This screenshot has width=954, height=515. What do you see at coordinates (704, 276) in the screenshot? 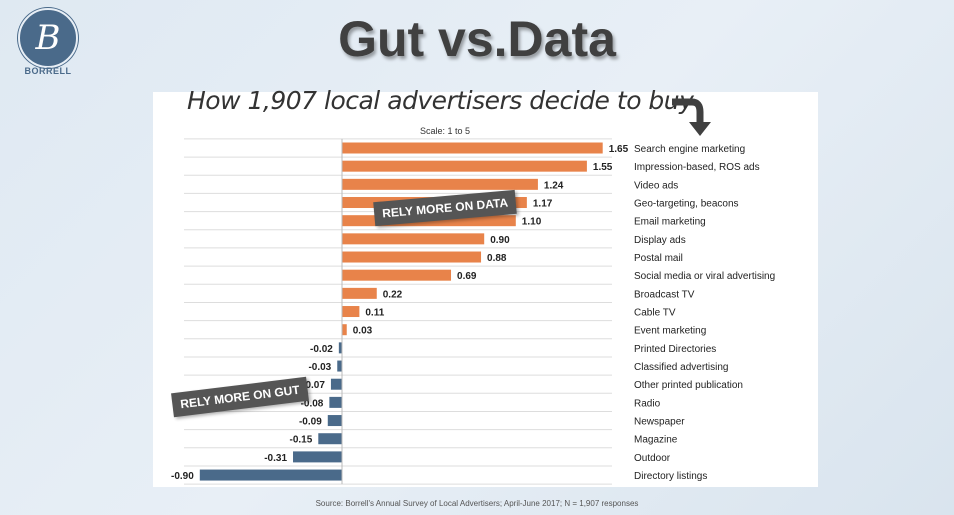
I see `category-label: Social media or viral advertising` at bounding box center [704, 276].